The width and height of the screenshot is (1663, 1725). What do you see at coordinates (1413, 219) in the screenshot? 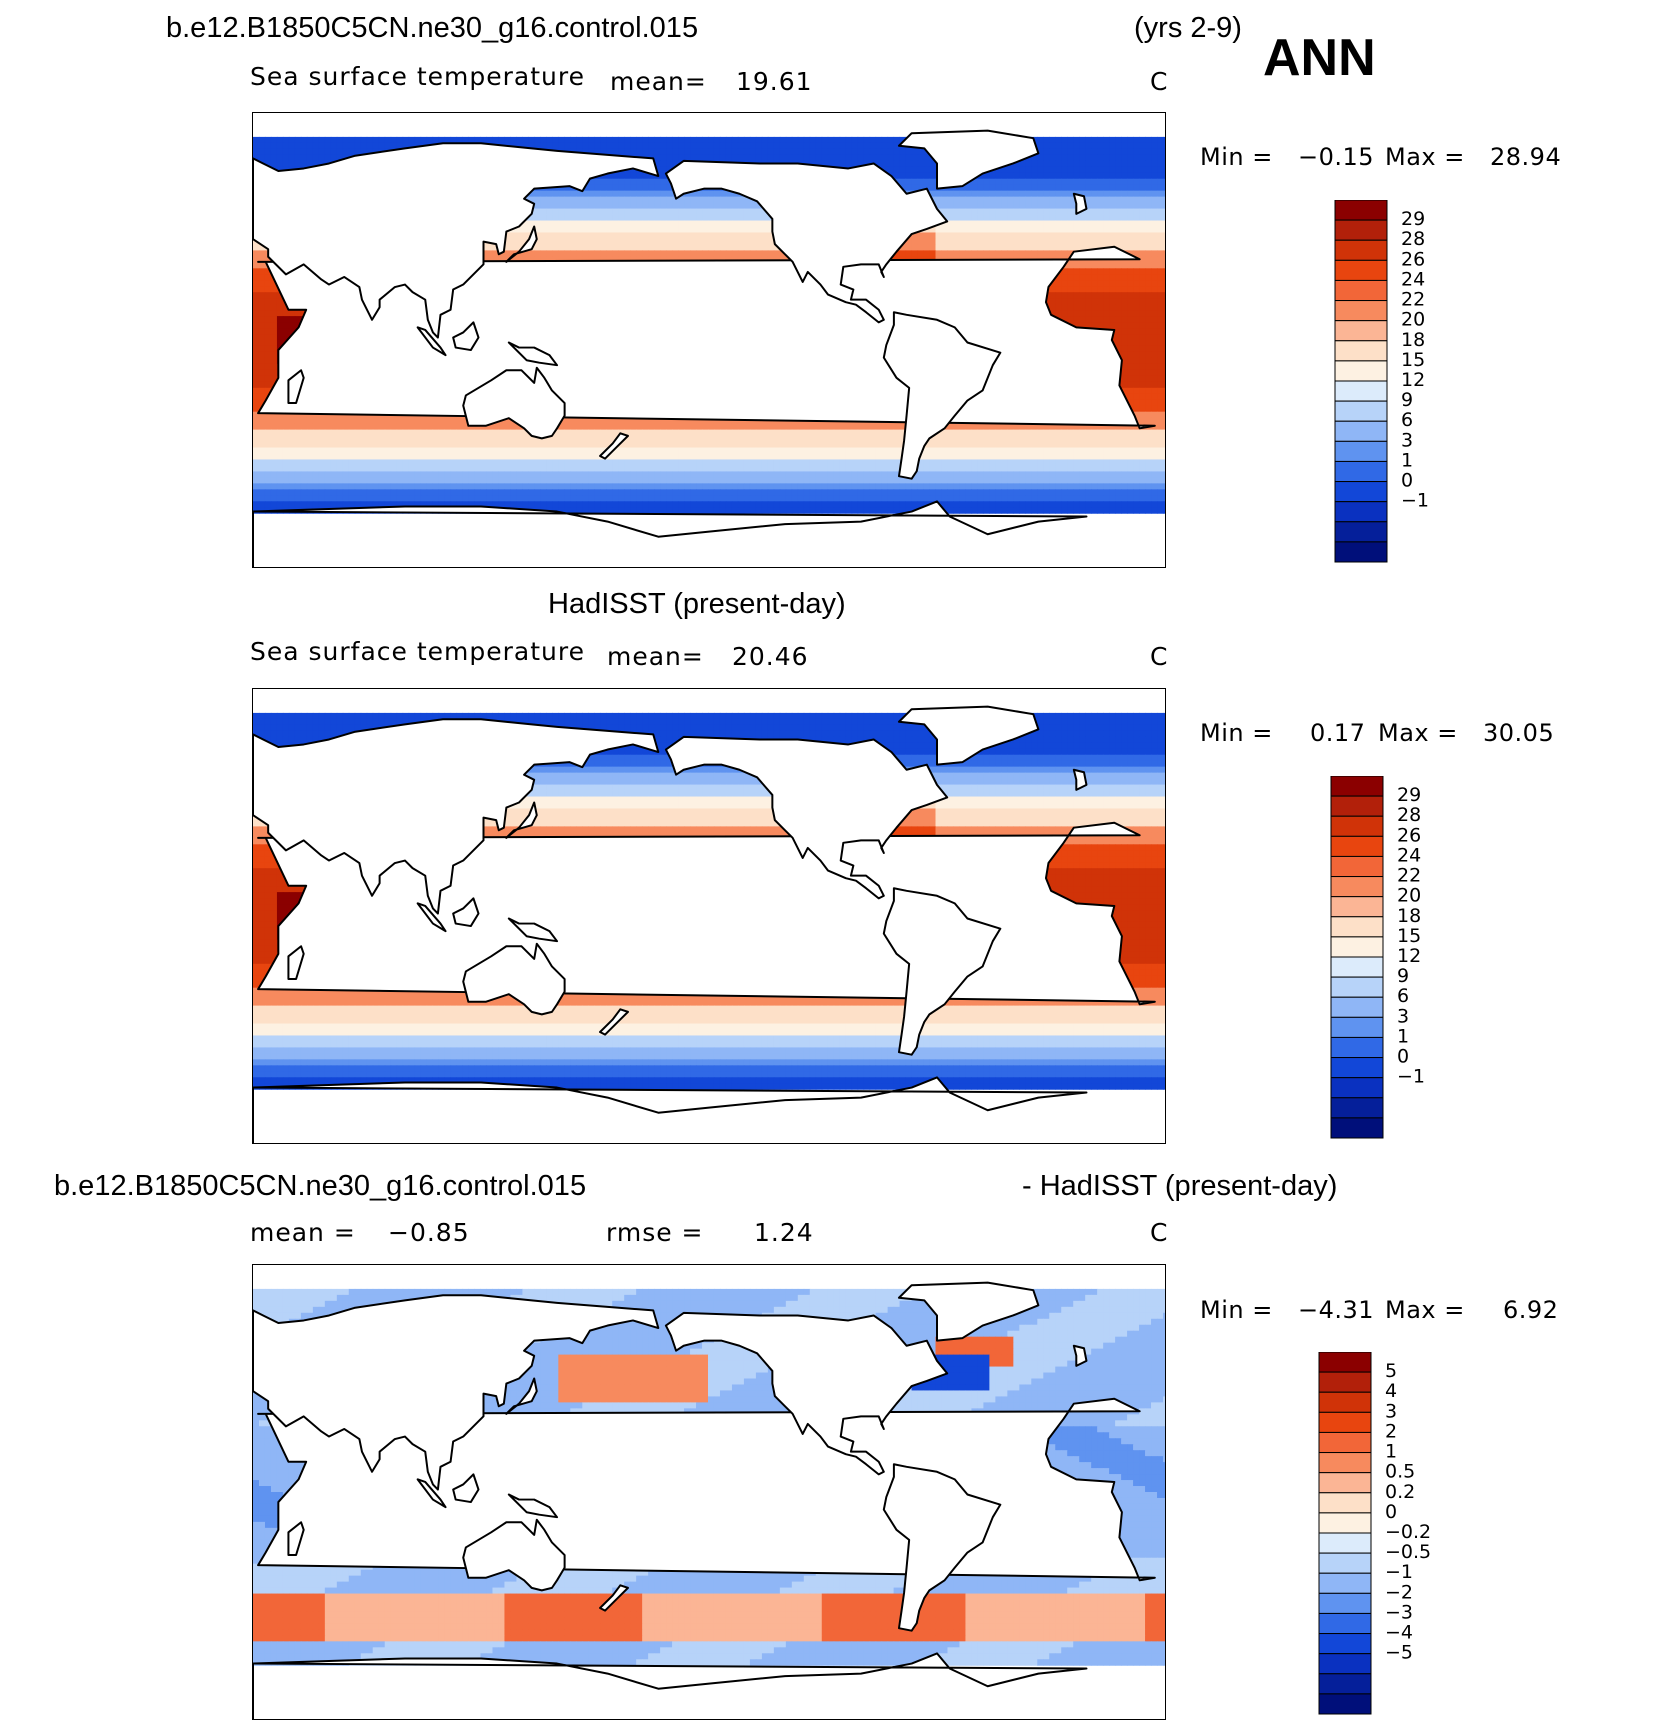
I see `colorbar-tick-label: 29` at bounding box center [1413, 219].